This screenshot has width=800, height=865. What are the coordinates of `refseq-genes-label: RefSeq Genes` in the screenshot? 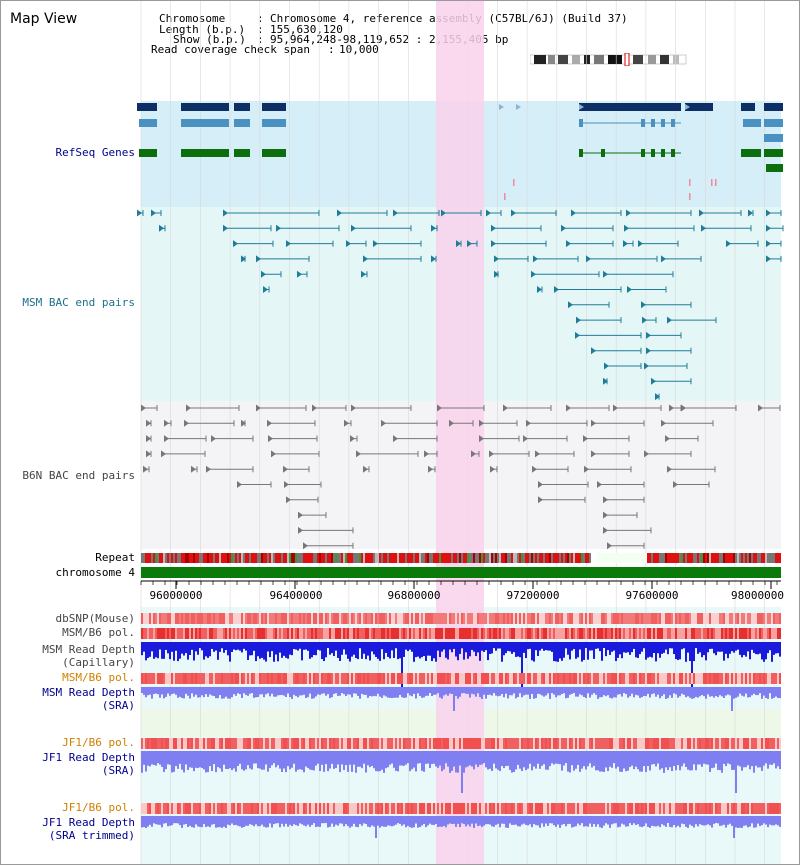 It's located at (95, 152).